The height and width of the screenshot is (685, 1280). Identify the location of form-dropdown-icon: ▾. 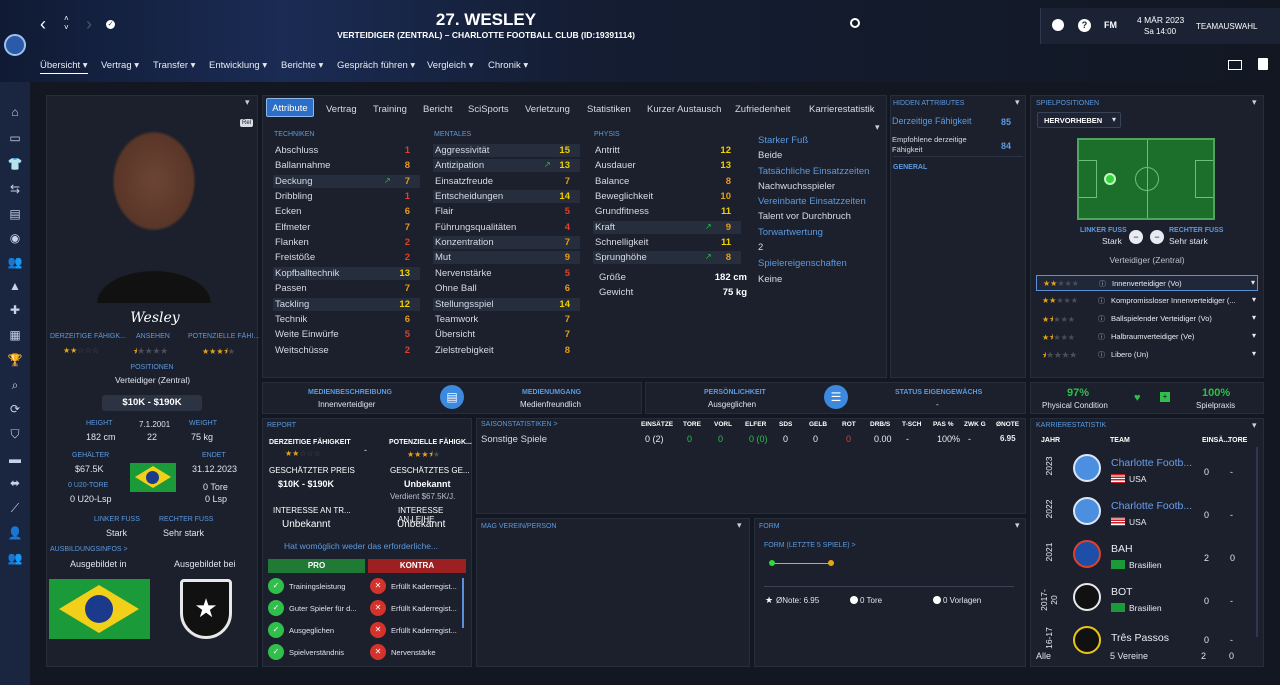
(1017, 525).